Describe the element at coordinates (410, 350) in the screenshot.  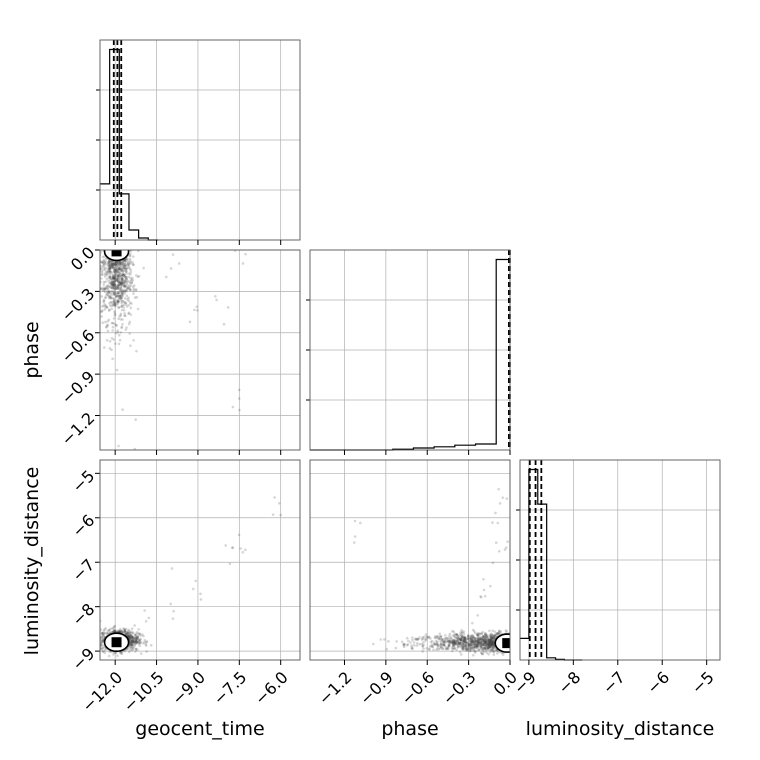
I see `panel-frame` at that location.